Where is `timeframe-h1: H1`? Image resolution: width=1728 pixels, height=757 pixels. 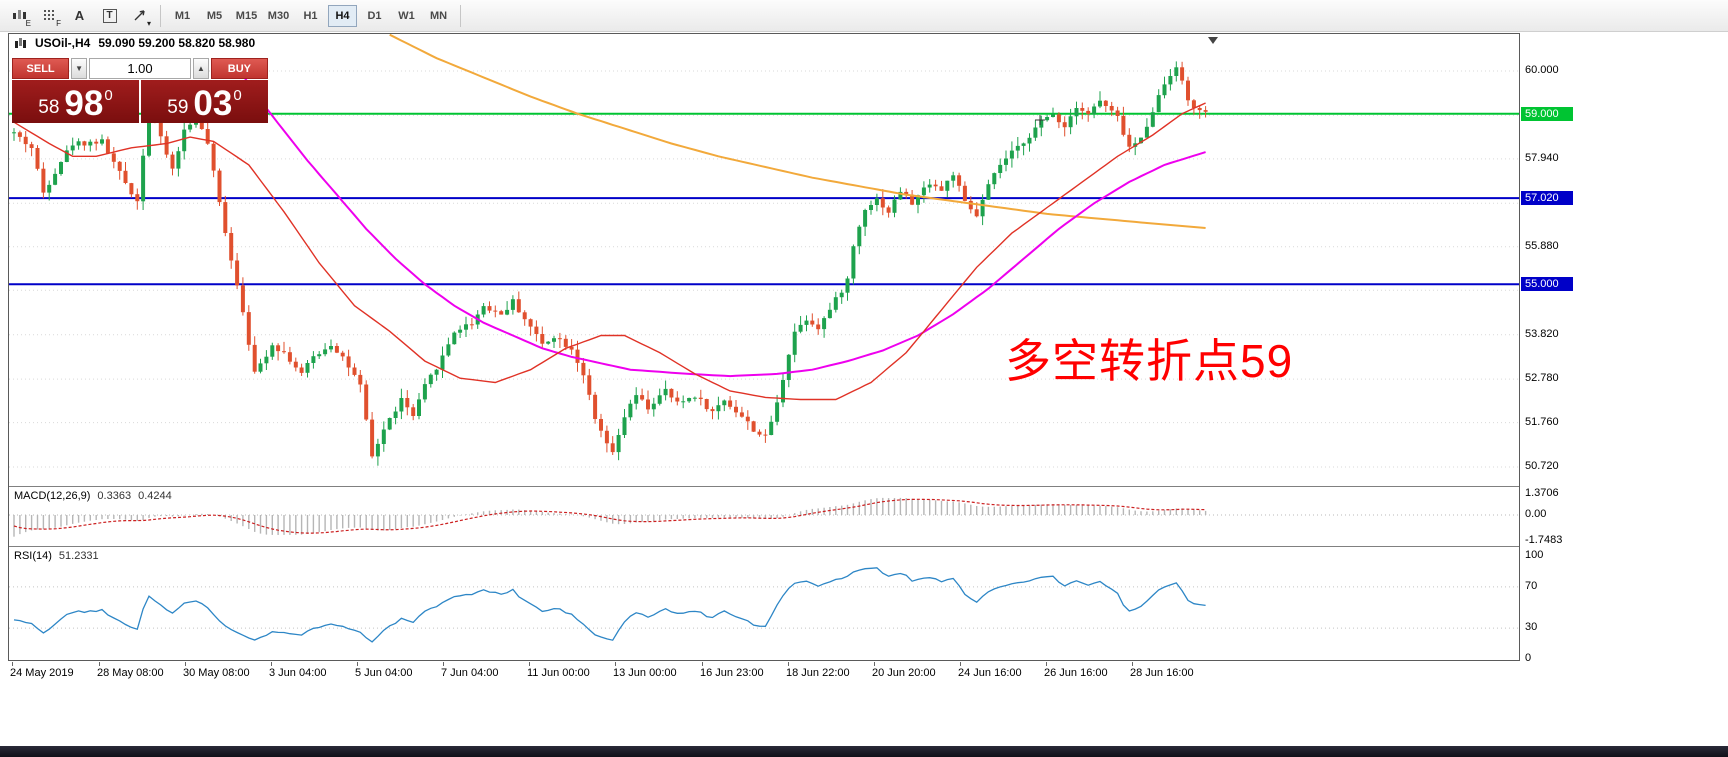
timeframe-h1: H1 is located at coordinates (310, 15).